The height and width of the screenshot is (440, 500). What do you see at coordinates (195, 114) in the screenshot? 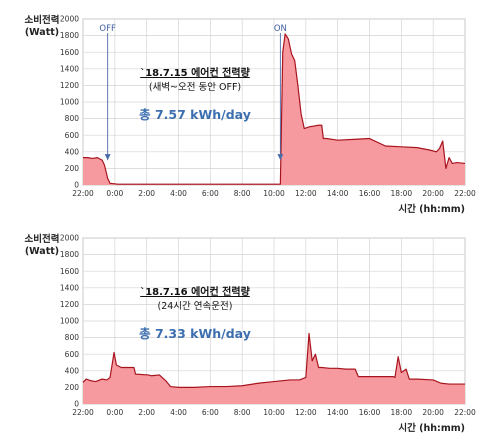
I see `annotation-total: 총 7.57 kWh/day` at bounding box center [195, 114].